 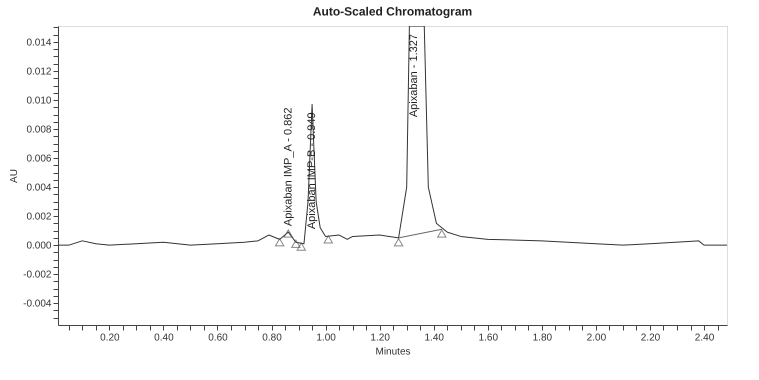 I want to click on annotation: Apixaban - 1.327, so click(x=414, y=76).